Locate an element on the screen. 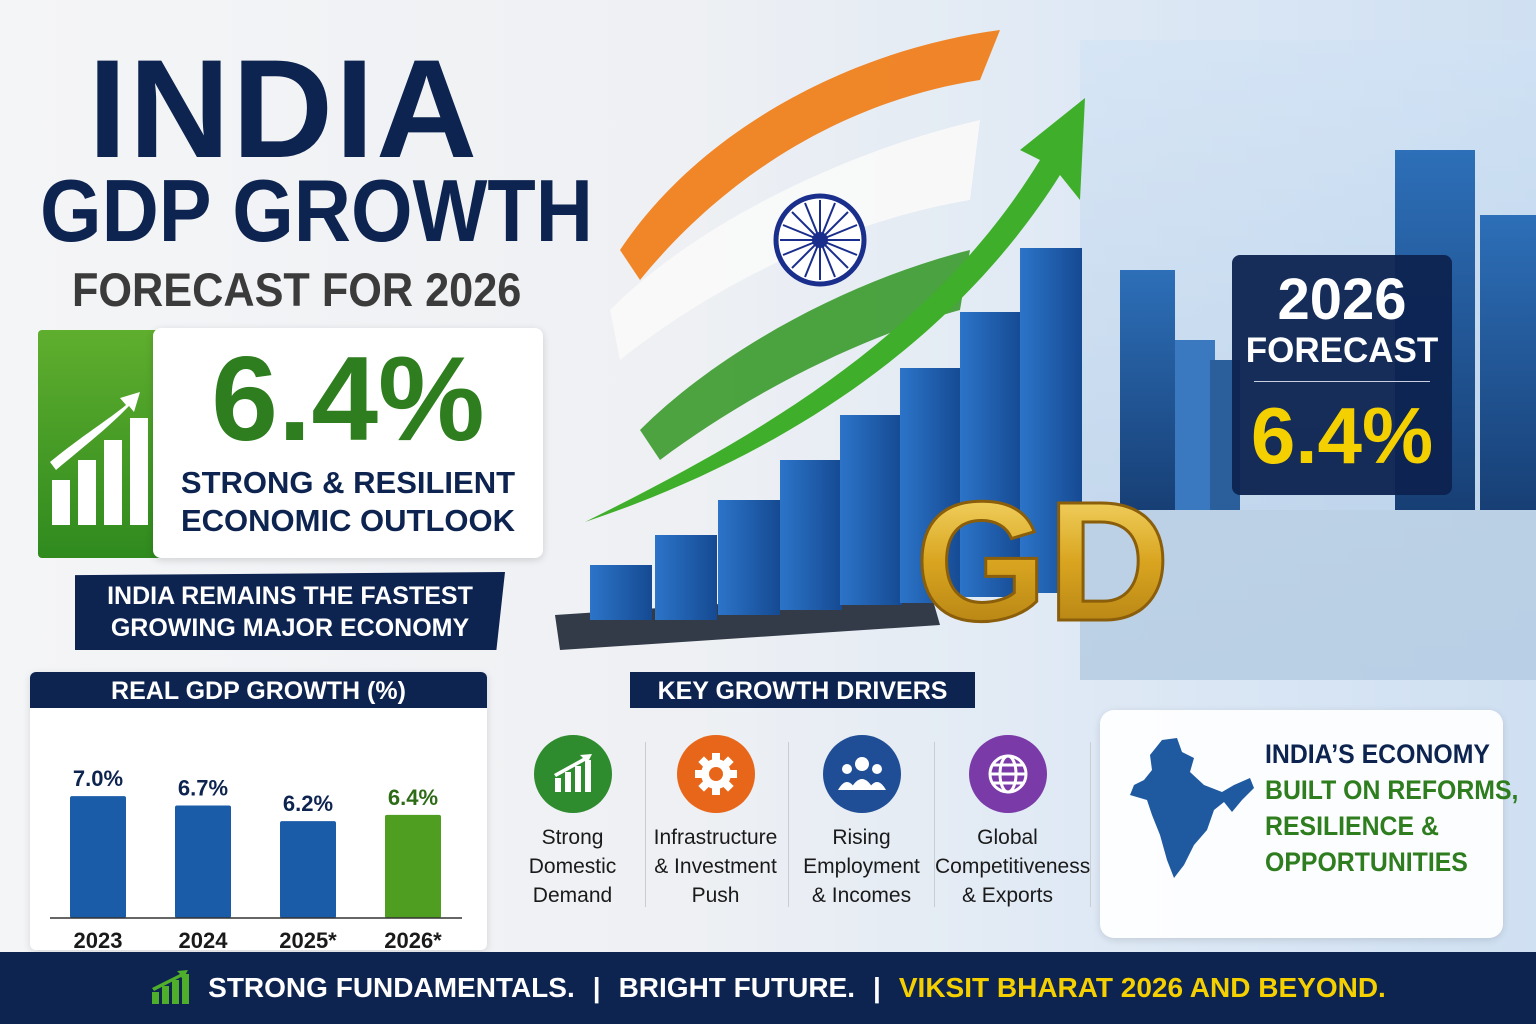  x-tick-label: 2023 is located at coordinates (98, 939).